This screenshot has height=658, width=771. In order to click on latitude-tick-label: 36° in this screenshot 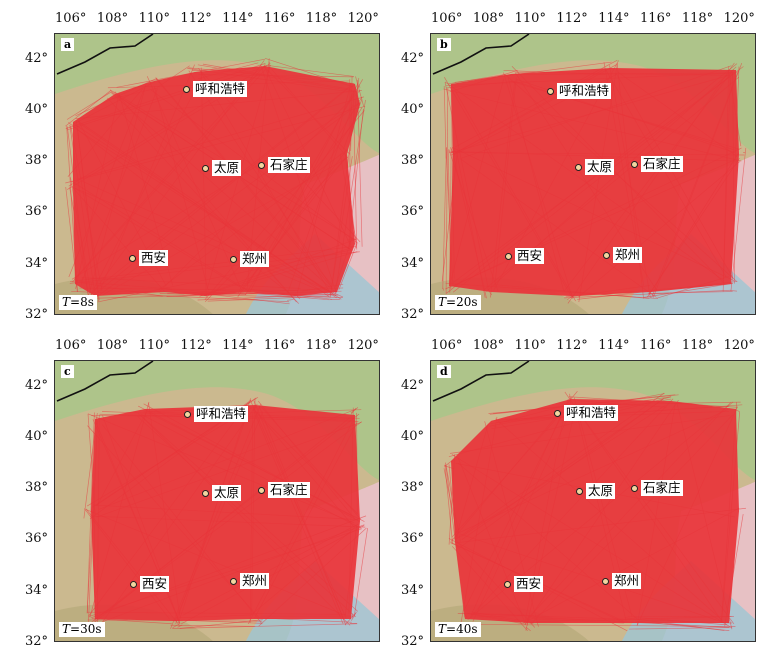, I will do `click(36, 212)`.